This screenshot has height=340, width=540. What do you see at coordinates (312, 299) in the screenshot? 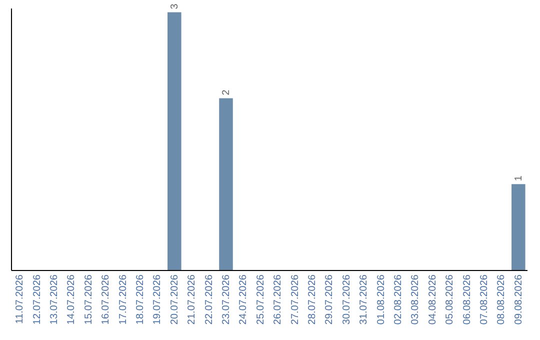
I see `x-tick-label: 28.07.2026` at bounding box center [312, 299].